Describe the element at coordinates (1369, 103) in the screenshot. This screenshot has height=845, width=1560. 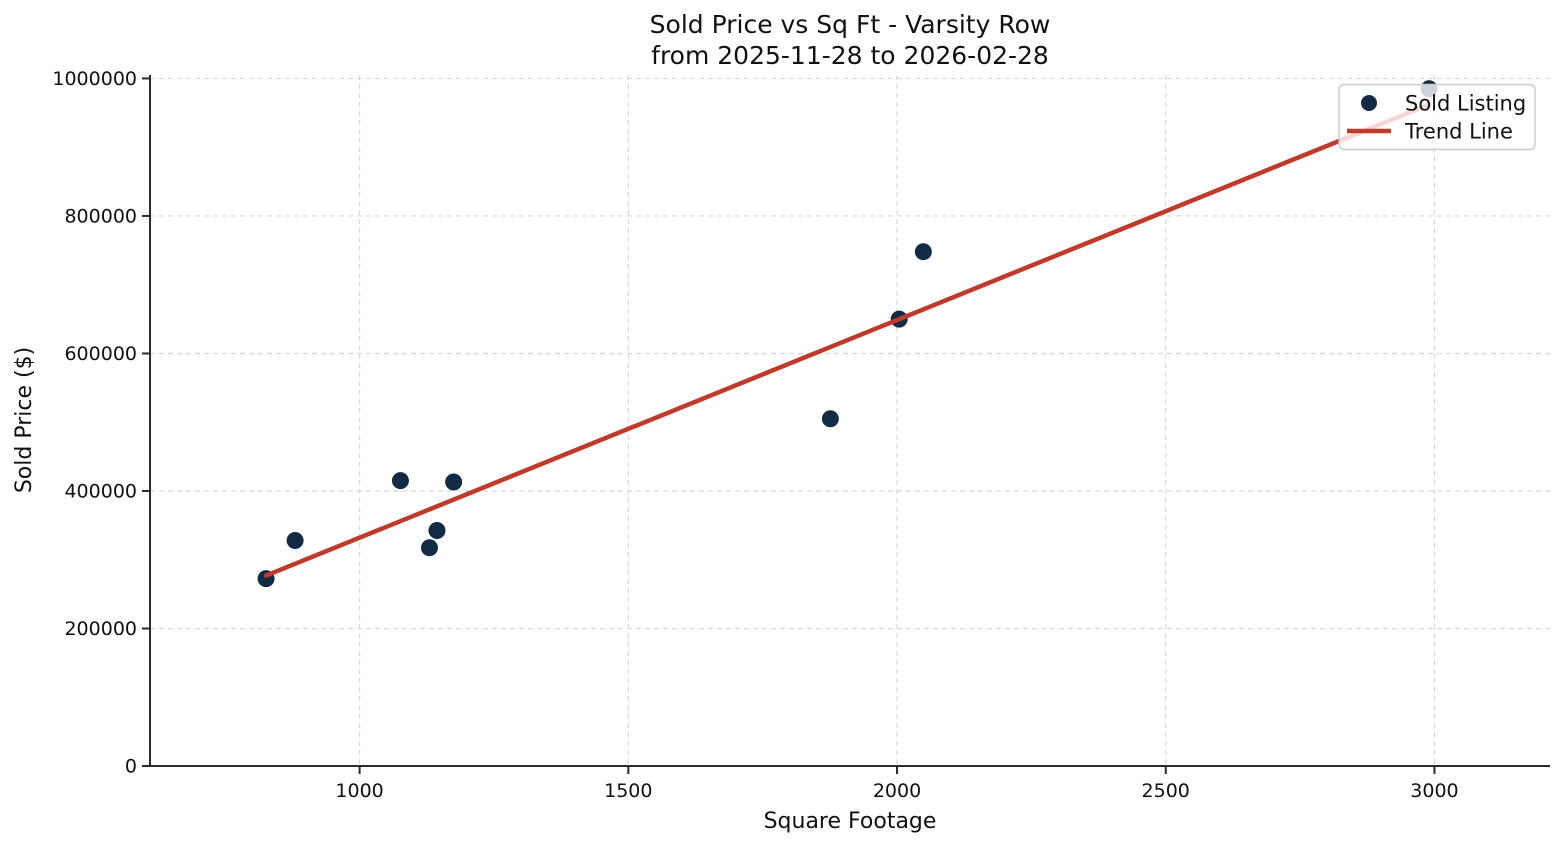
I see `legend-marker-sold-listing-icon` at that location.